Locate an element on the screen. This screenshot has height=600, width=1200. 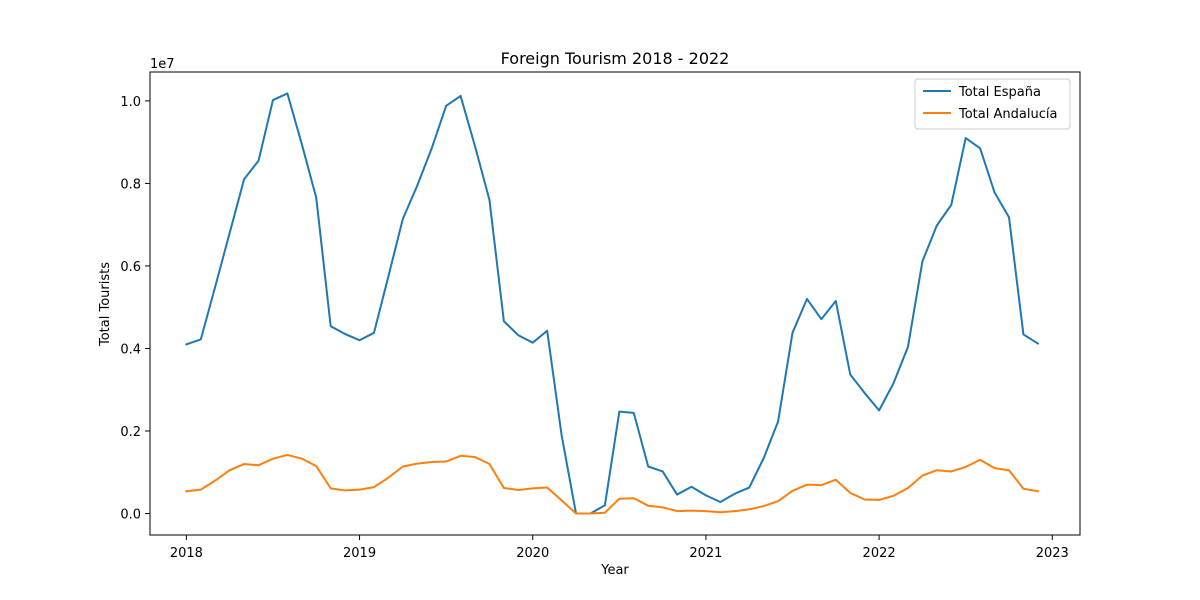
y-tick-label: 0.0 is located at coordinates (130, 515).